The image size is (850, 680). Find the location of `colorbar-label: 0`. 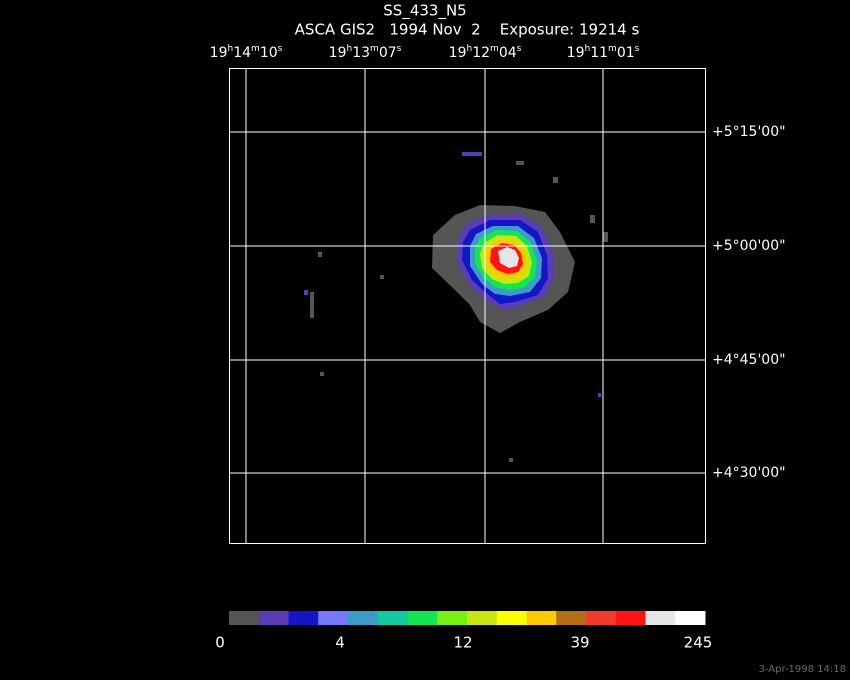

colorbar-label: 0 is located at coordinates (220, 643).